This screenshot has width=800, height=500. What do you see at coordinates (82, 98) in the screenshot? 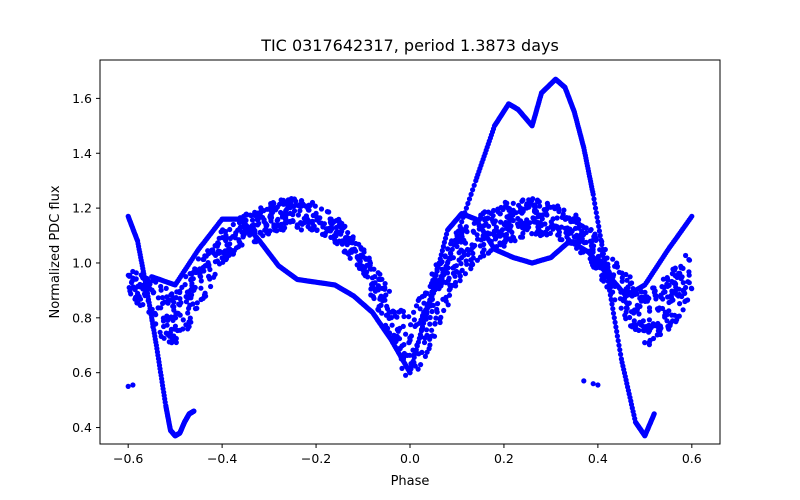
I see `y-tick-label: 1.6` at bounding box center [82, 98].